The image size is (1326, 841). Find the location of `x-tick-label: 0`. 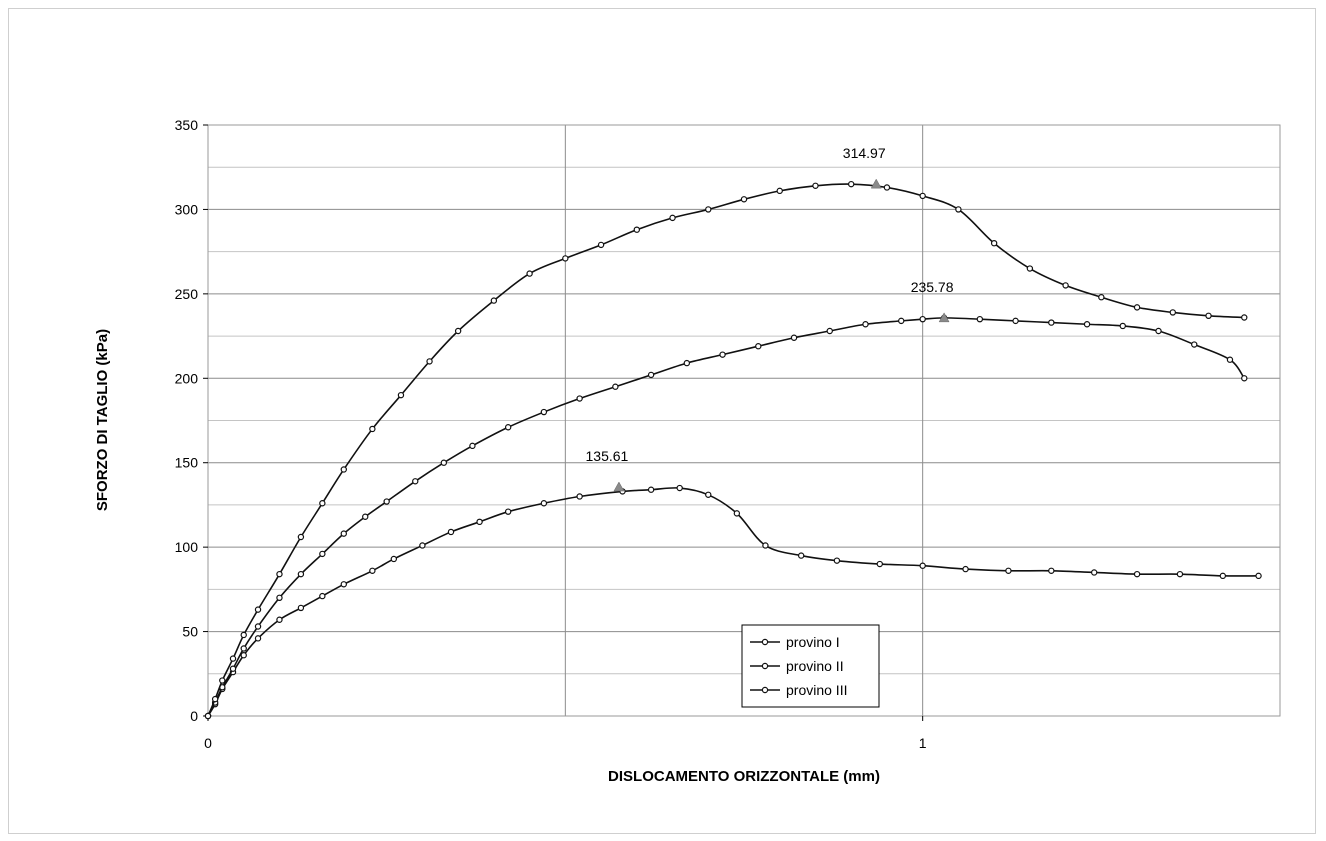

x-tick-label: 0 is located at coordinates (208, 743).